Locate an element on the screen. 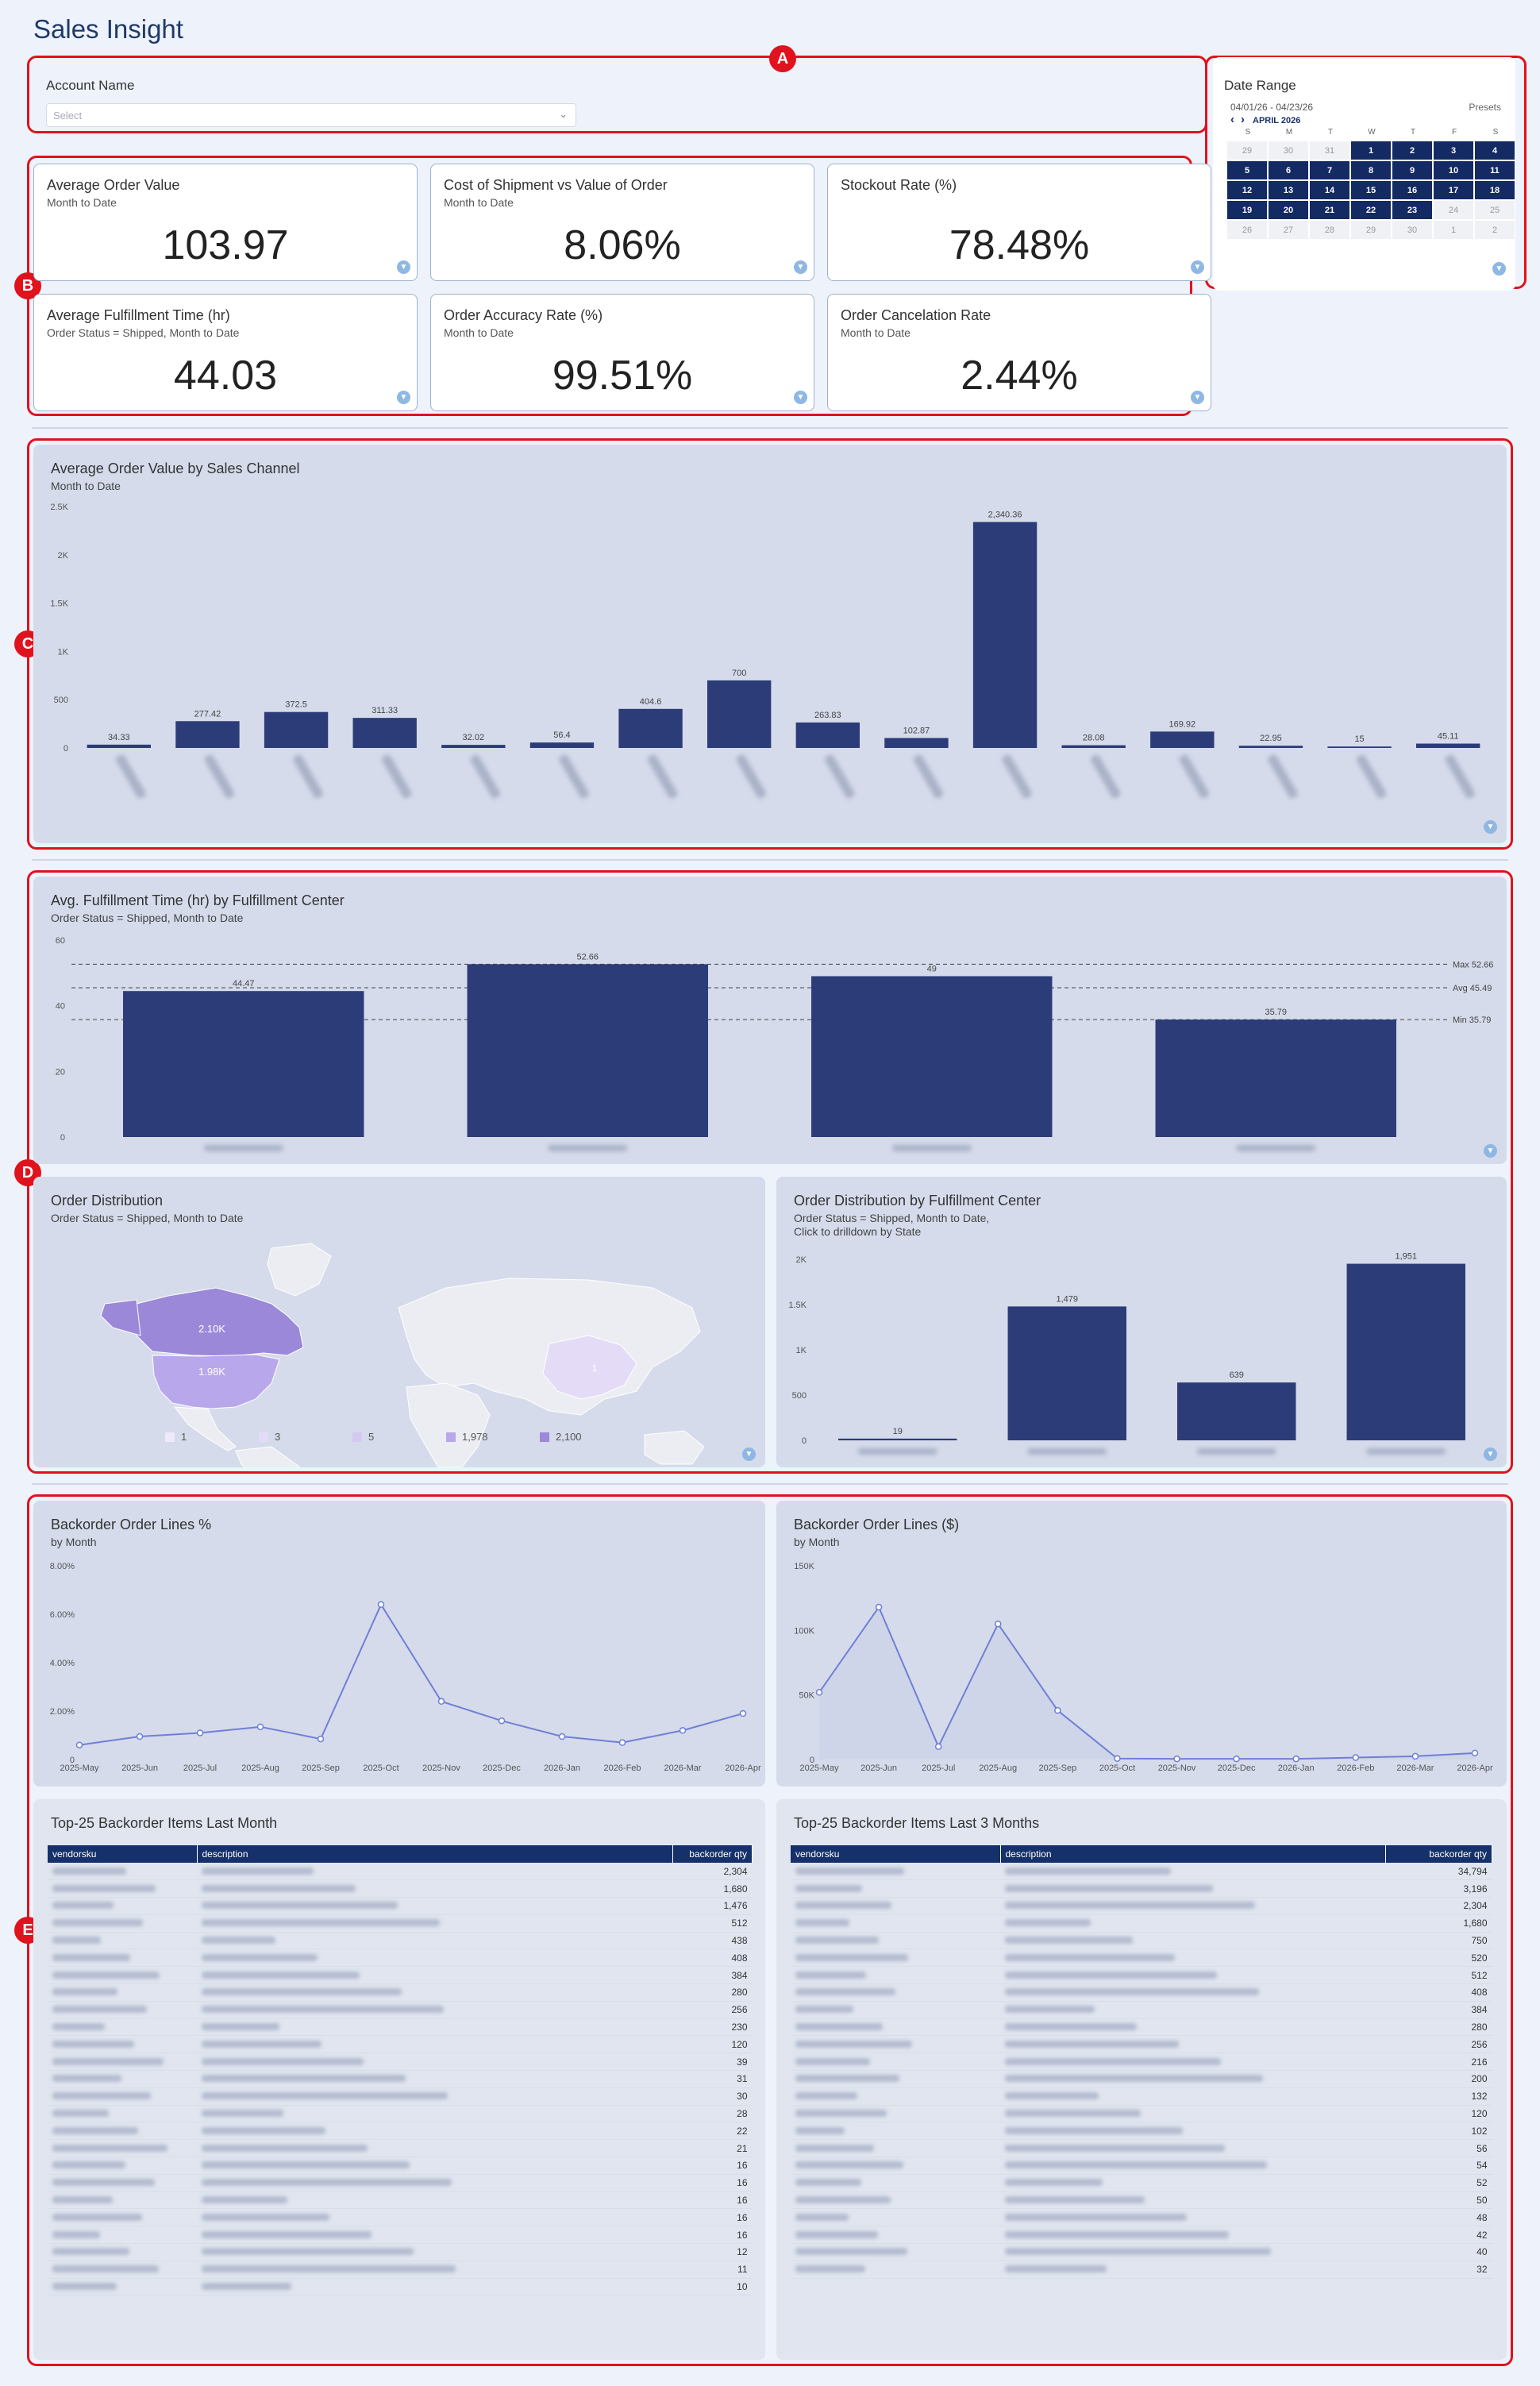 The width and height of the screenshot is (1540, 2386). calendar-day: 10 is located at coordinates (1453, 170).